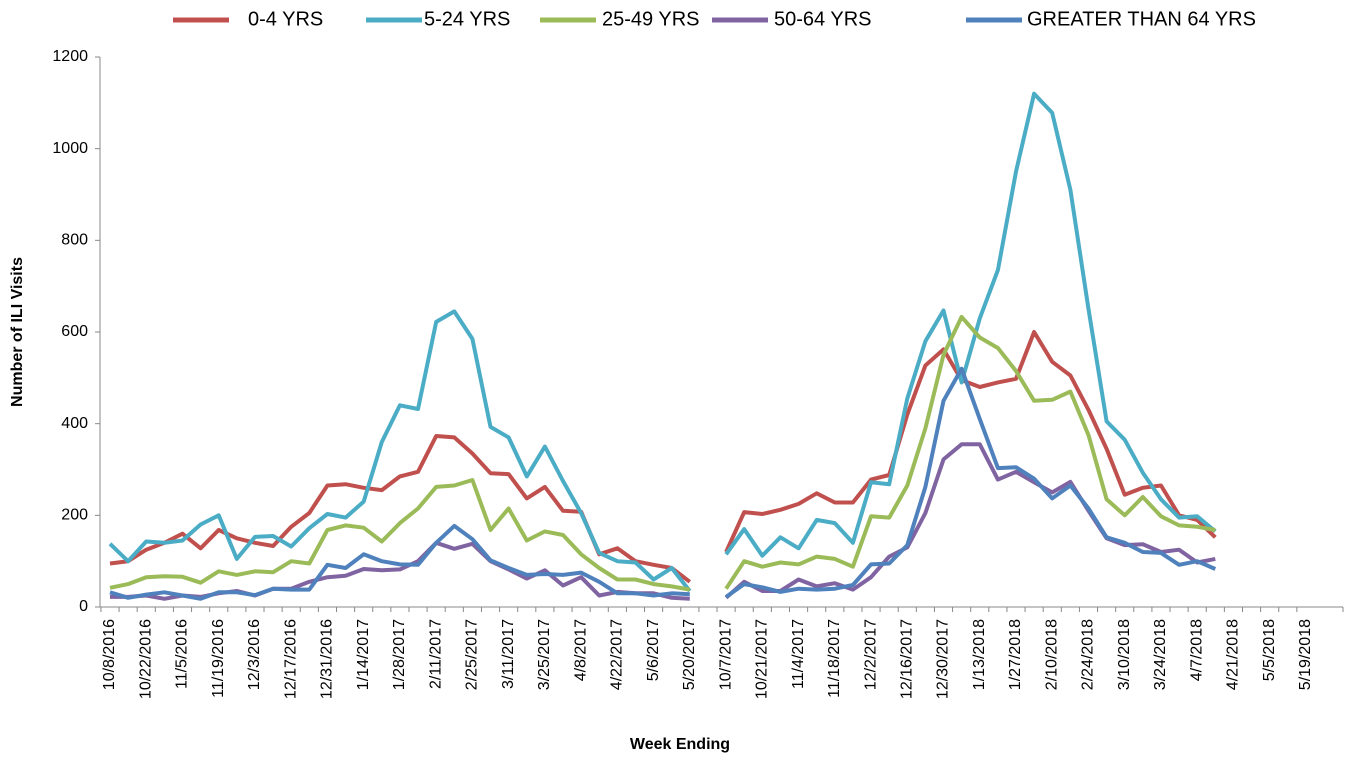 The image size is (1347, 759). What do you see at coordinates (1141, 19) in the screenshot?
I see `legend-label: GREATER THAN 64 YRS` at bounding box center [1141, 19].